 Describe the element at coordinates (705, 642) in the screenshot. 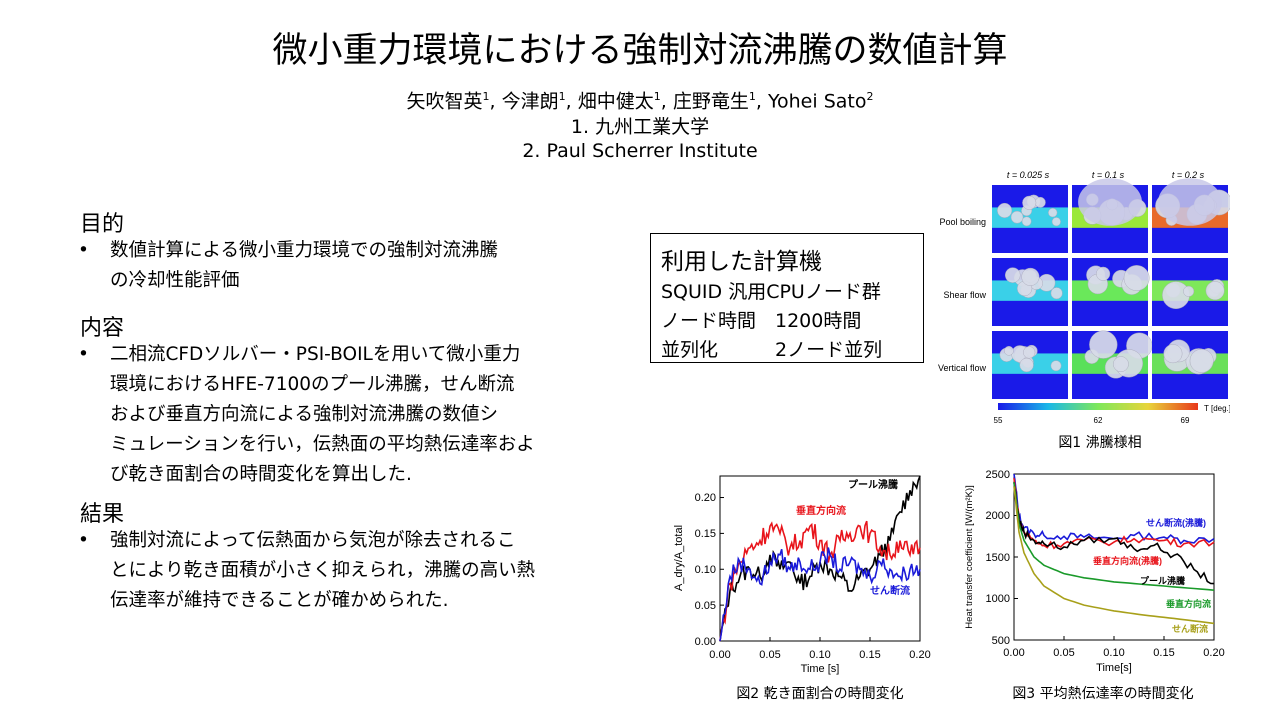

I see `y-tick-label: 0.00` at that location.